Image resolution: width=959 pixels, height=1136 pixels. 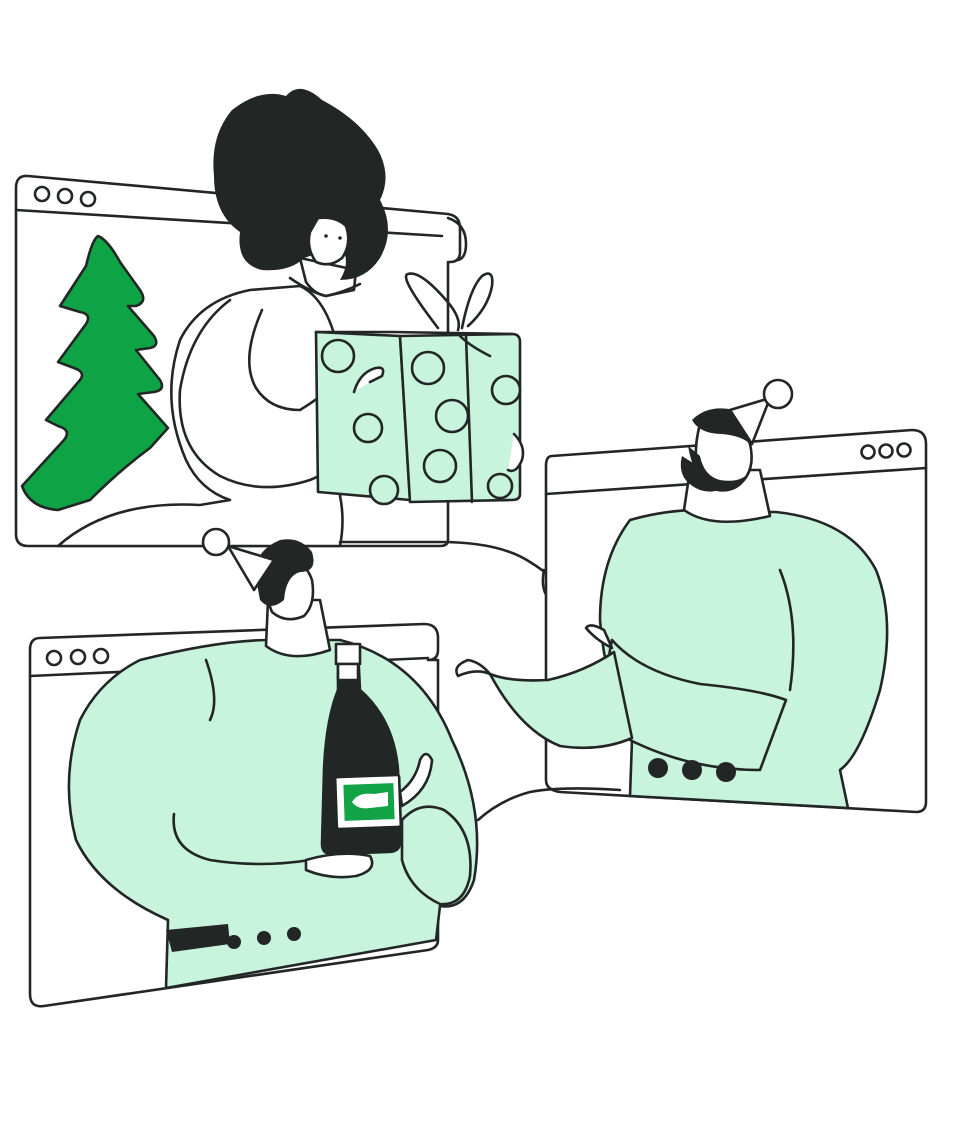 What do you see at coordinates (421, 422) in the screenshot?
I see `gift-polka-dots` at bounding box center [421, 422].